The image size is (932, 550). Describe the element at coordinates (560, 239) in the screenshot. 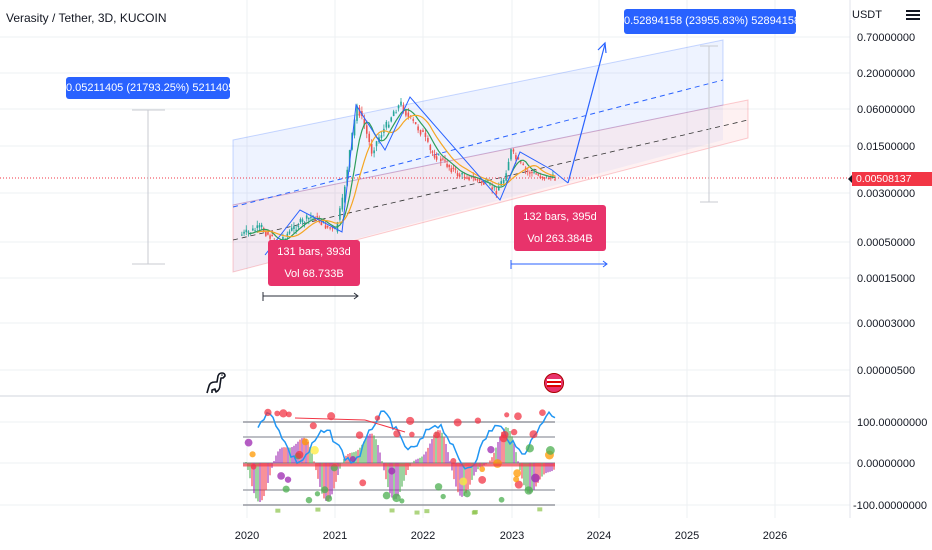

I see `right-vol-text: Vol 263.384B` at that location.